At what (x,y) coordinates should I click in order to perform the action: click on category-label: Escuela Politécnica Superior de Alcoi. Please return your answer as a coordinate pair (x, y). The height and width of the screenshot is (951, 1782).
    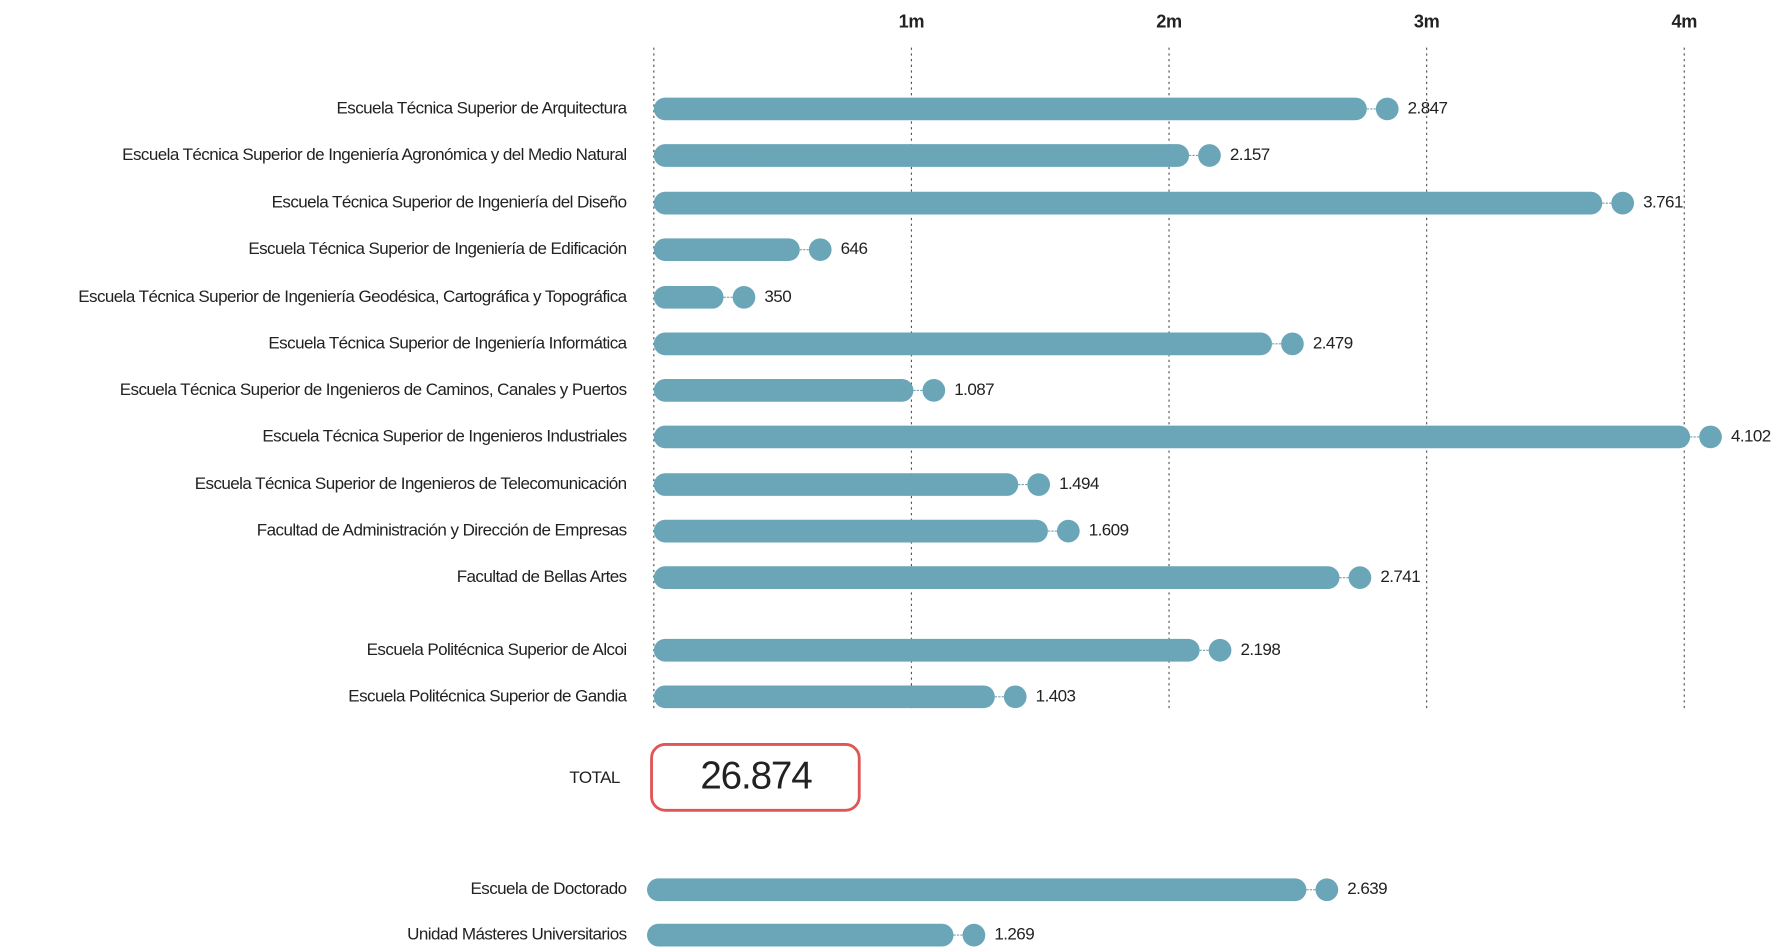
    Looking at the image, I should click on (497, 649).